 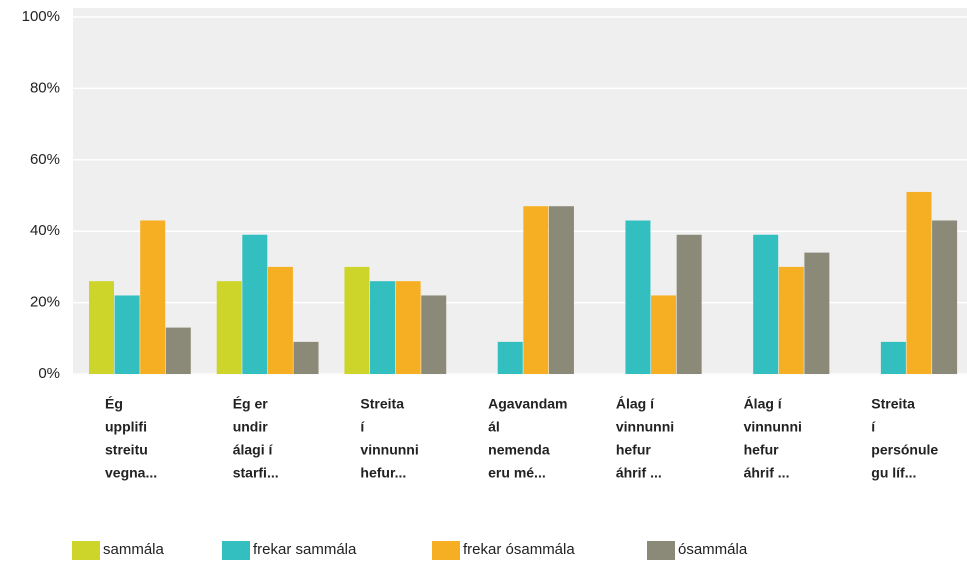 I want to click on x-tick-label: Ég er, so click(x=251, y=404).